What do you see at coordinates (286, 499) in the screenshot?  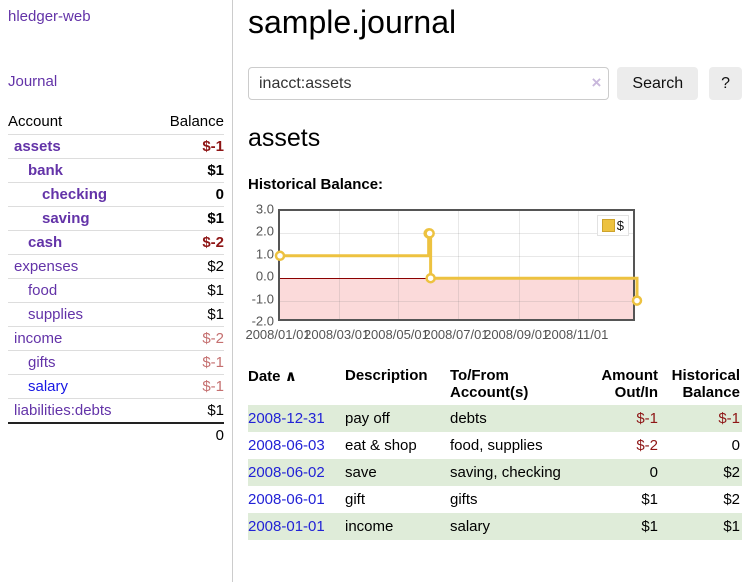 I see `transaction-date-link: 2008-06-01` at bounding box center [286, 499].